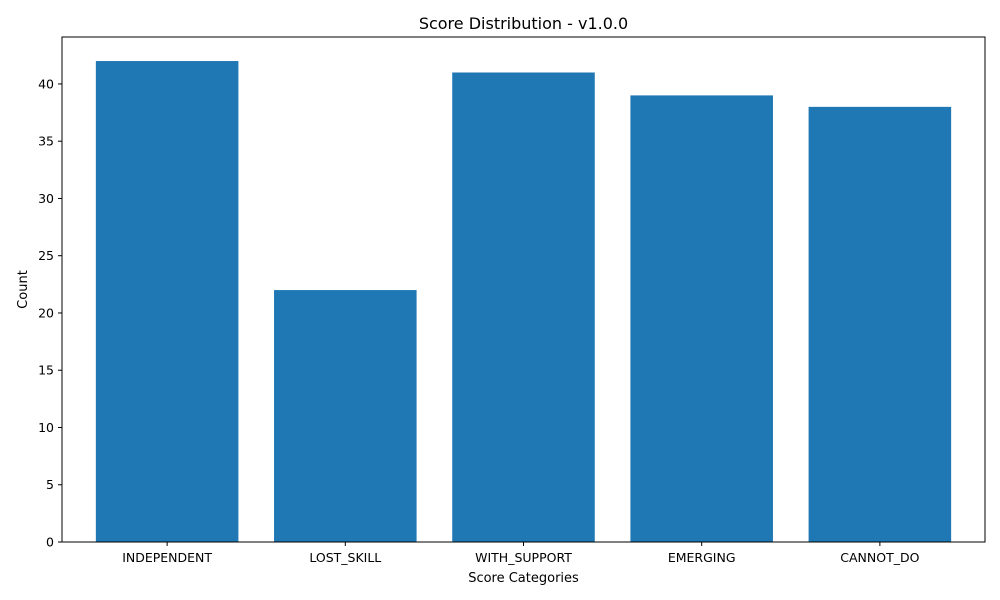 This screenshot has width=1000, height=600. Describe the element at coordinates (46, 141) in the screenshot. I see `y-tick-label: 35` at that location.